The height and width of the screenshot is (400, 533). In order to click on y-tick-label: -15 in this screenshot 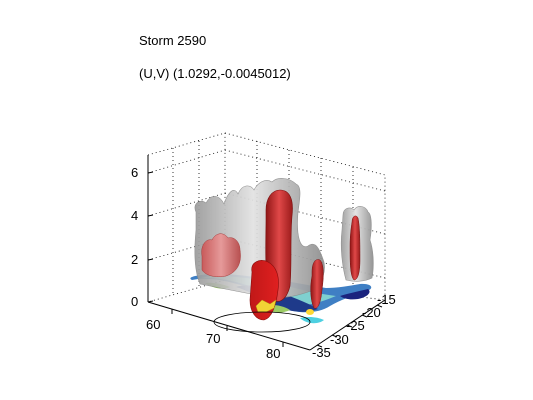, I will do `click(386, 299)`.